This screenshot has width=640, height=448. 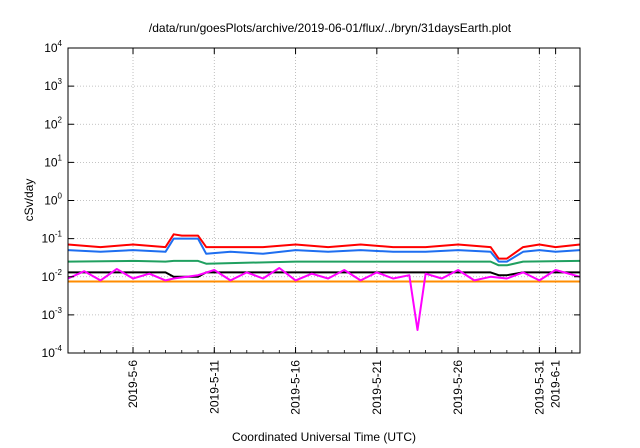 I want to click on x-tick-label: 2019-5-16, so click(x=296, y=387).